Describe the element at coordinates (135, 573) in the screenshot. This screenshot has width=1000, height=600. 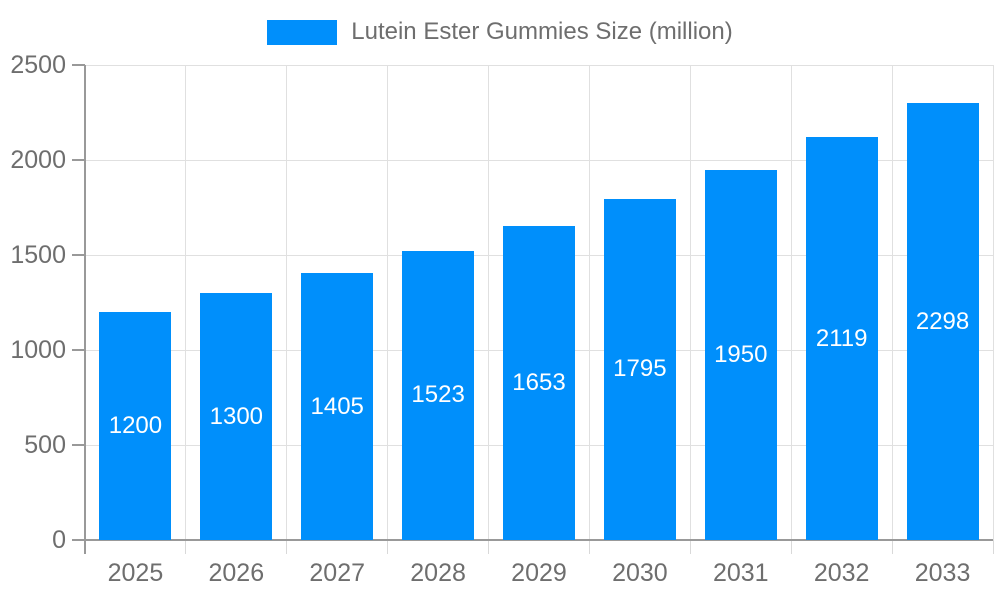
I see `x-axis-tick-label: 2025` at that location.